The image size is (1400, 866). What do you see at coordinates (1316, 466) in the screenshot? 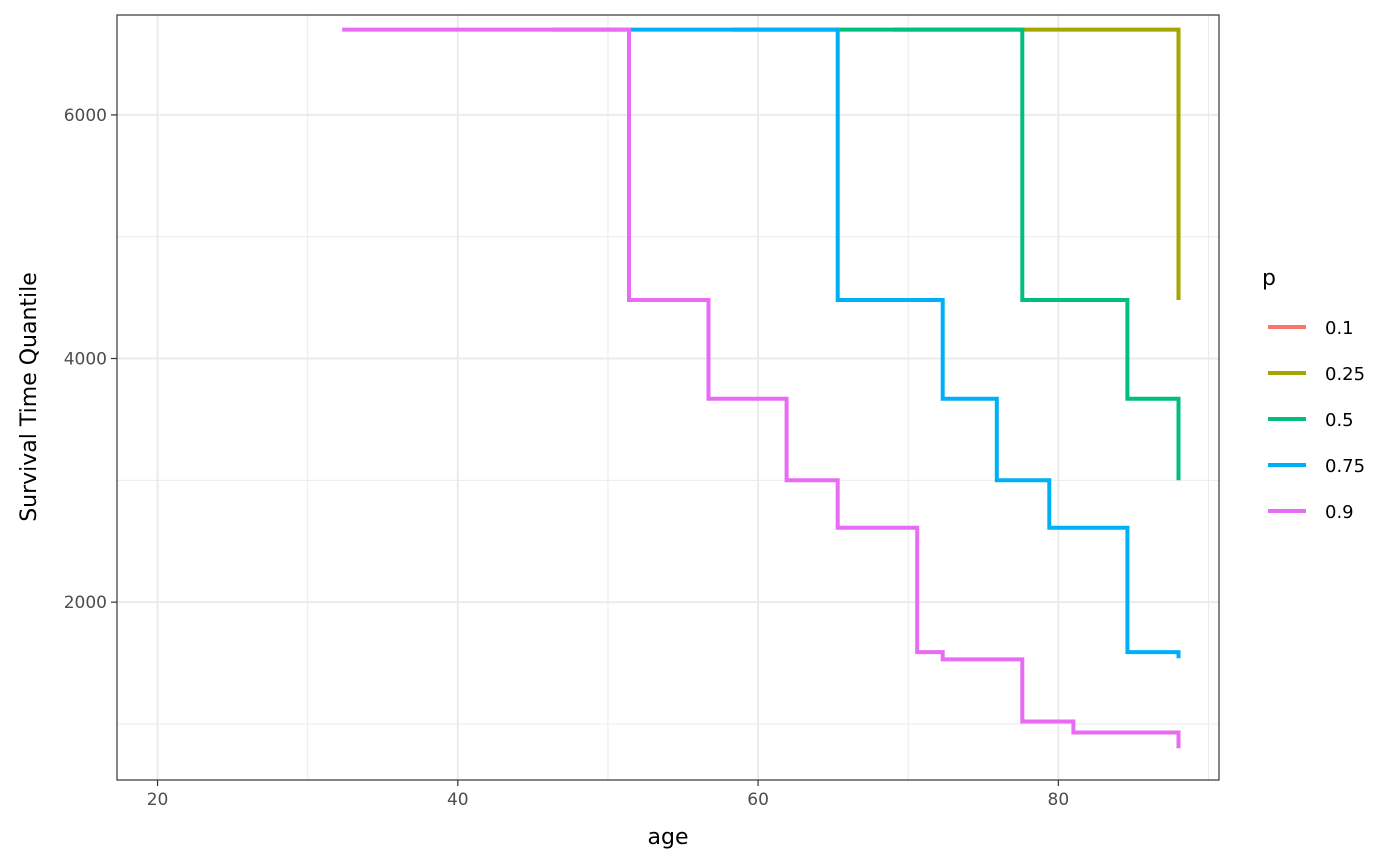
I see `legend-item: 0.75` at bounding box center [1316, 466].